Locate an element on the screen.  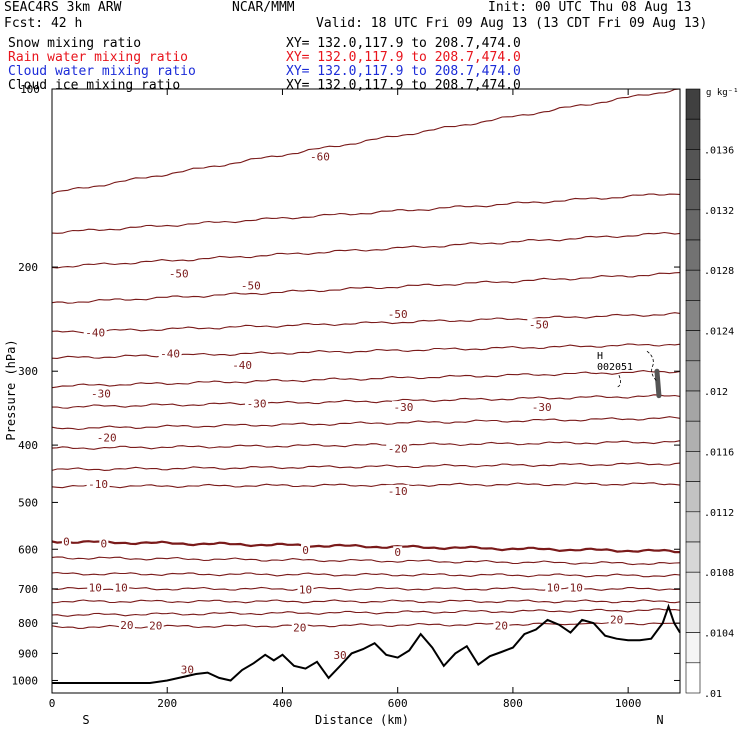
y-tick-label: 900 is located at coordinates (28, 653).